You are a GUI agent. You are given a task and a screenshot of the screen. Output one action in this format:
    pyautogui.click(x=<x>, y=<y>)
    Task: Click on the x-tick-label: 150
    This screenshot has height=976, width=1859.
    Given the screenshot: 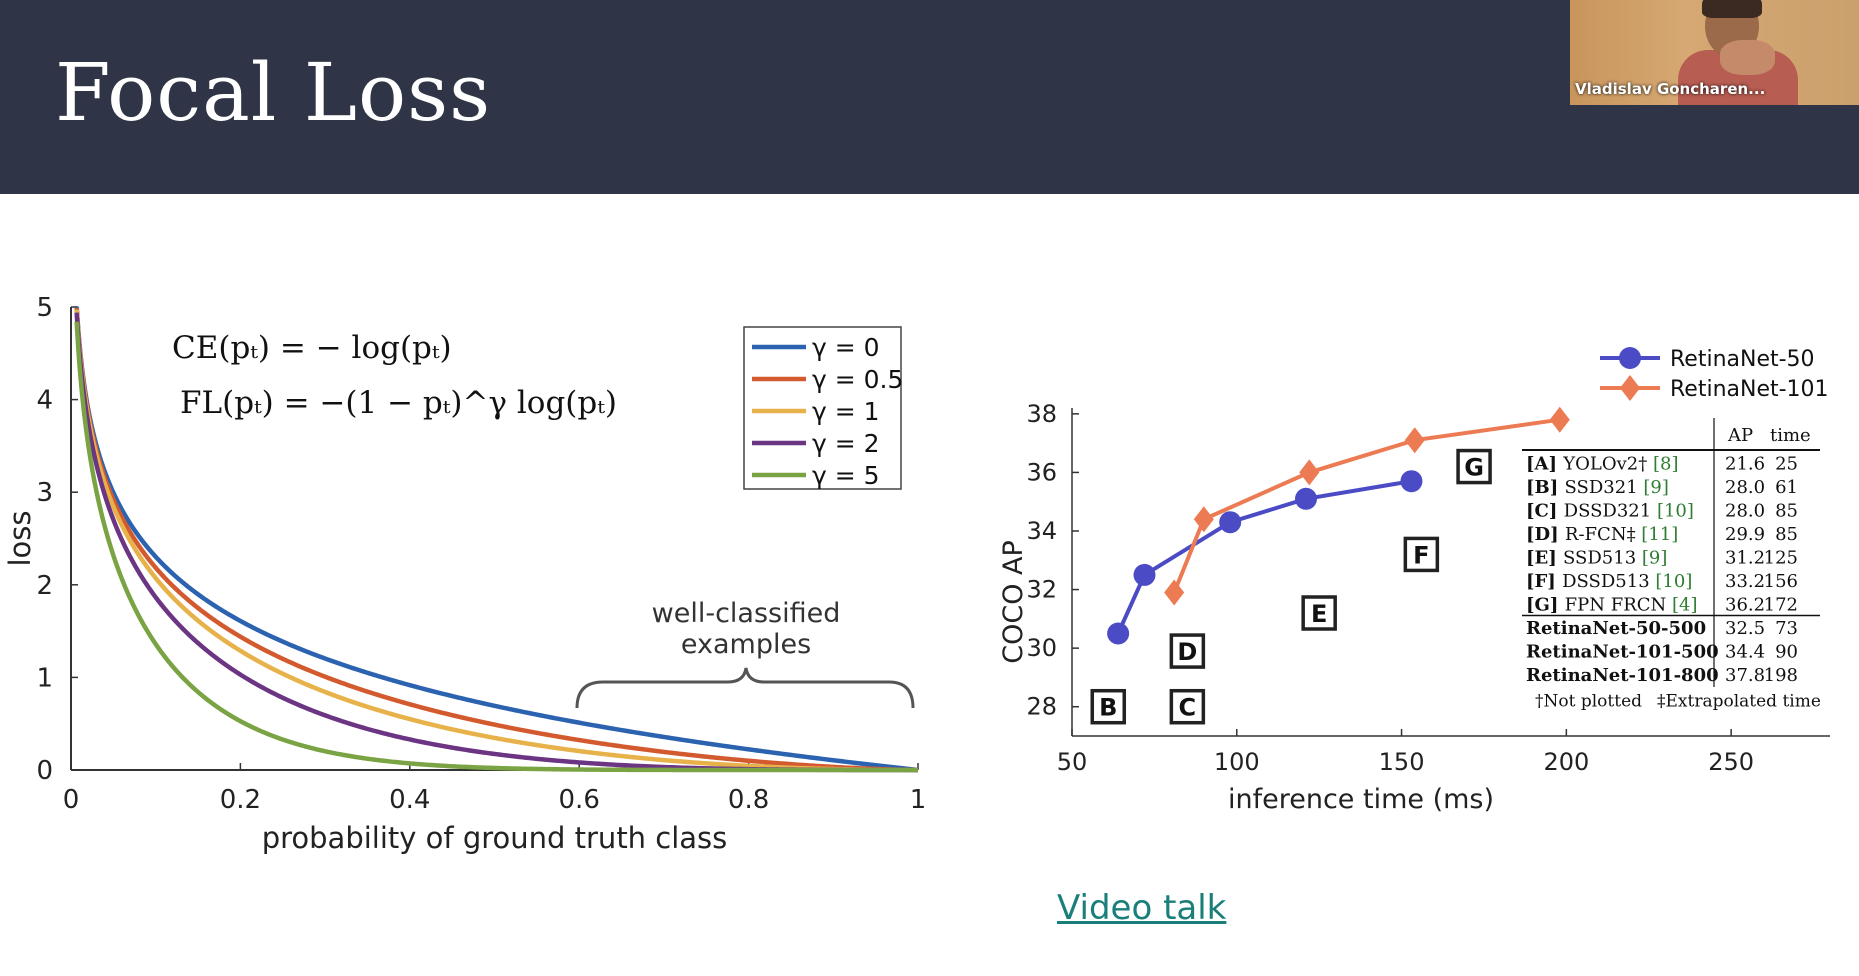 What is the action you would take?
    pyautogui.click(x=1402, y=762)
    